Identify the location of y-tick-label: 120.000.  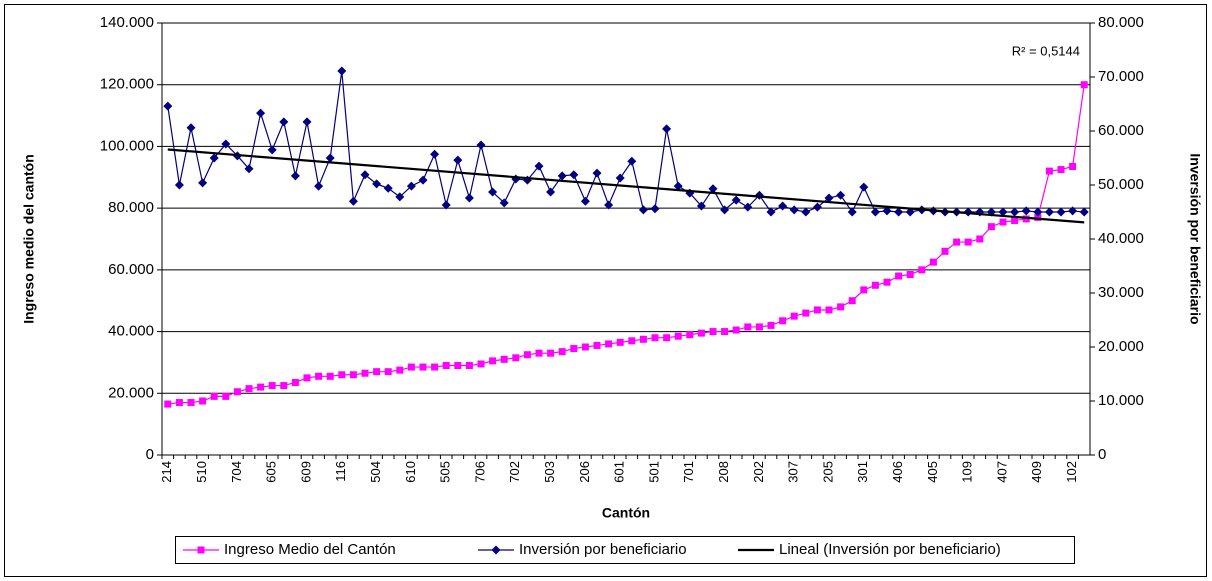
(127, 84).